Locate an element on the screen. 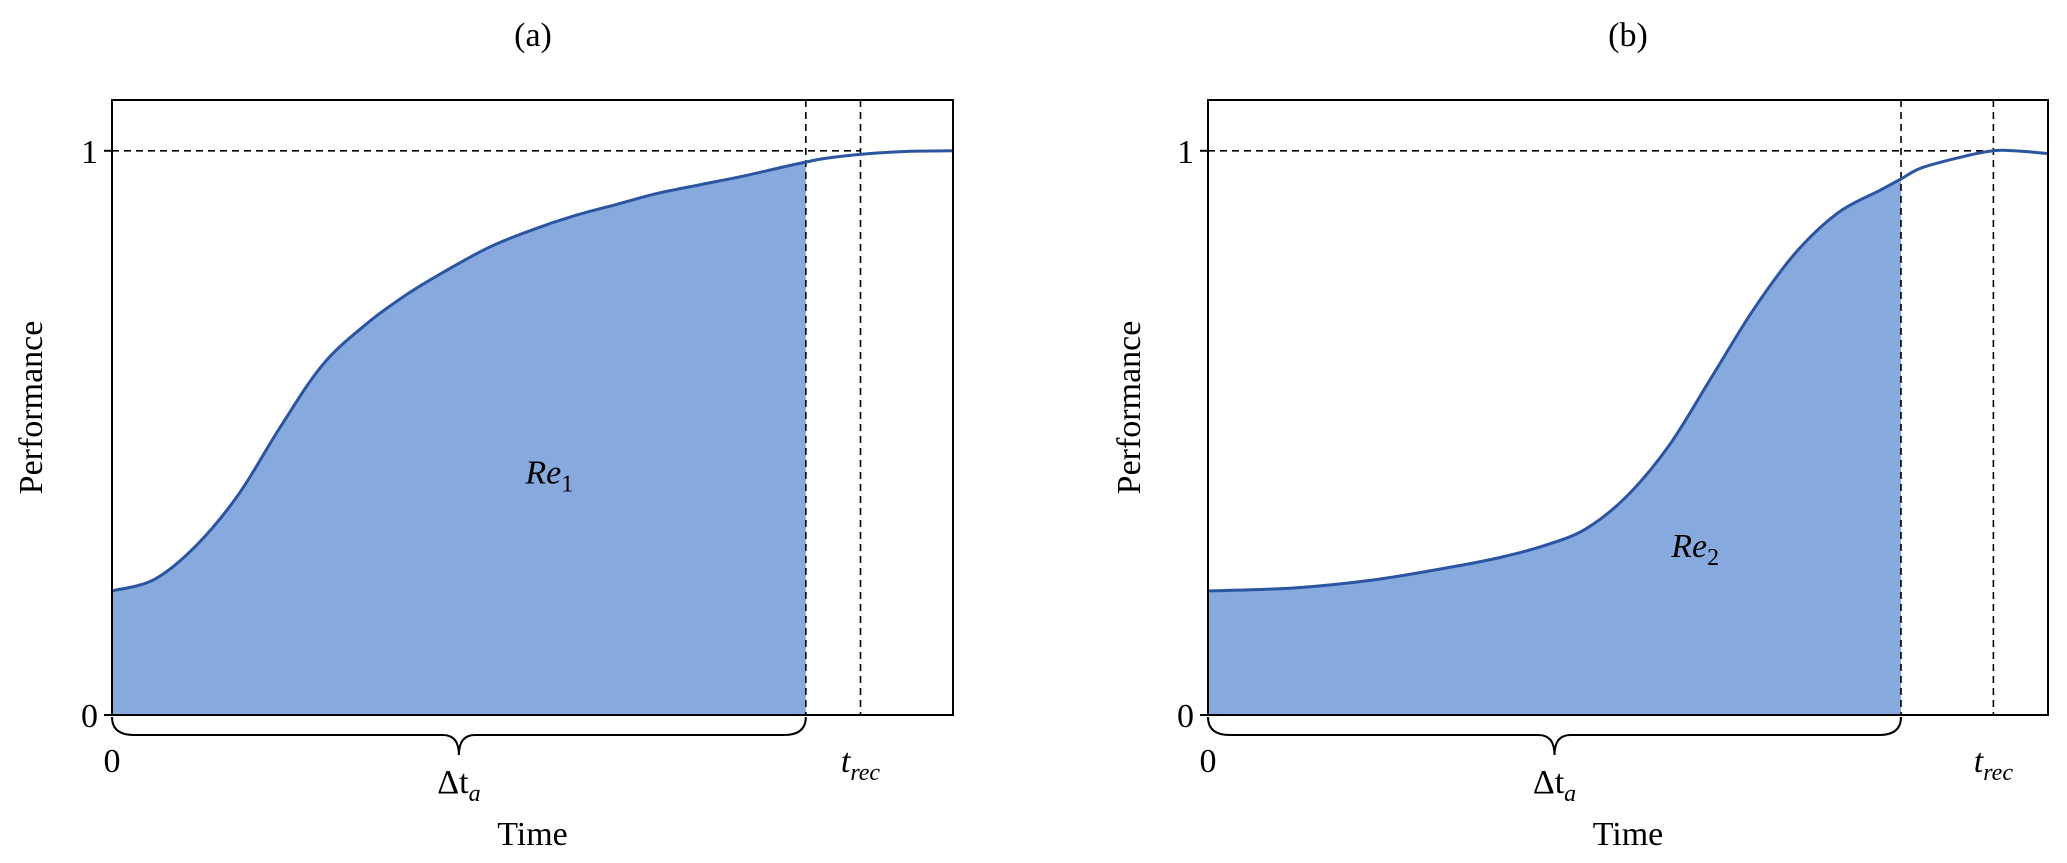  panel-title: (b) is located at coordinates (1628, 35).